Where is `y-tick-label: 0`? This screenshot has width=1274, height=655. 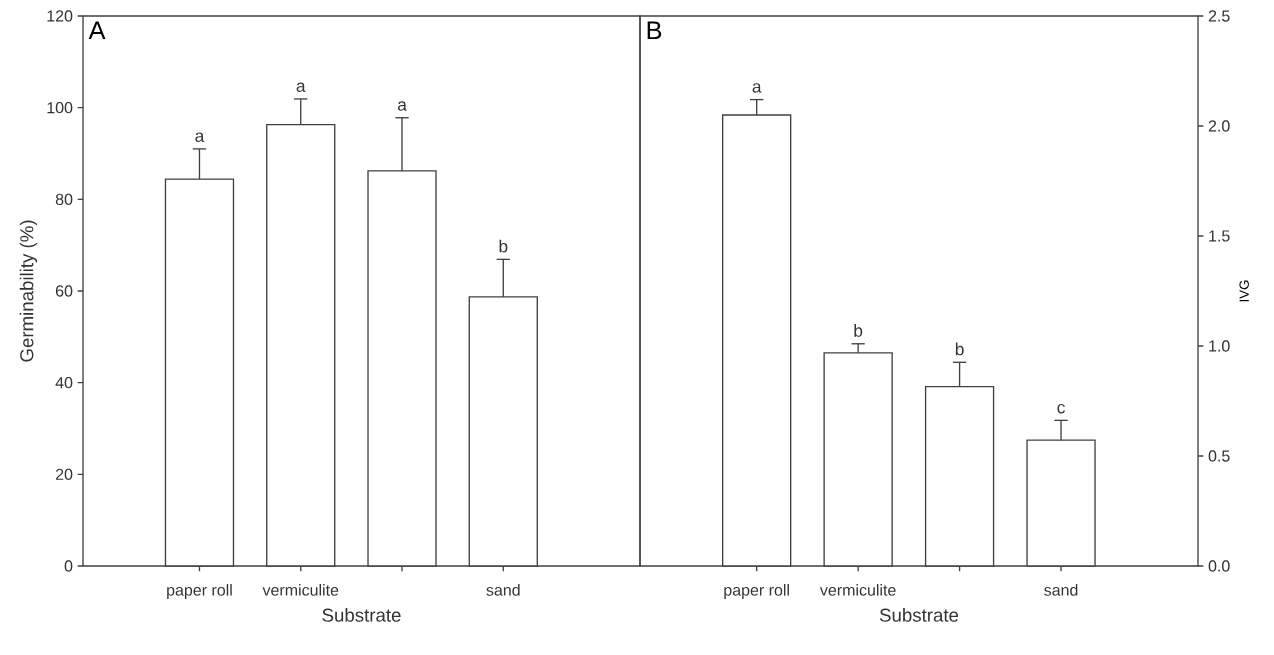 y-tick-label: 0 is located at coordinates (68, 566).